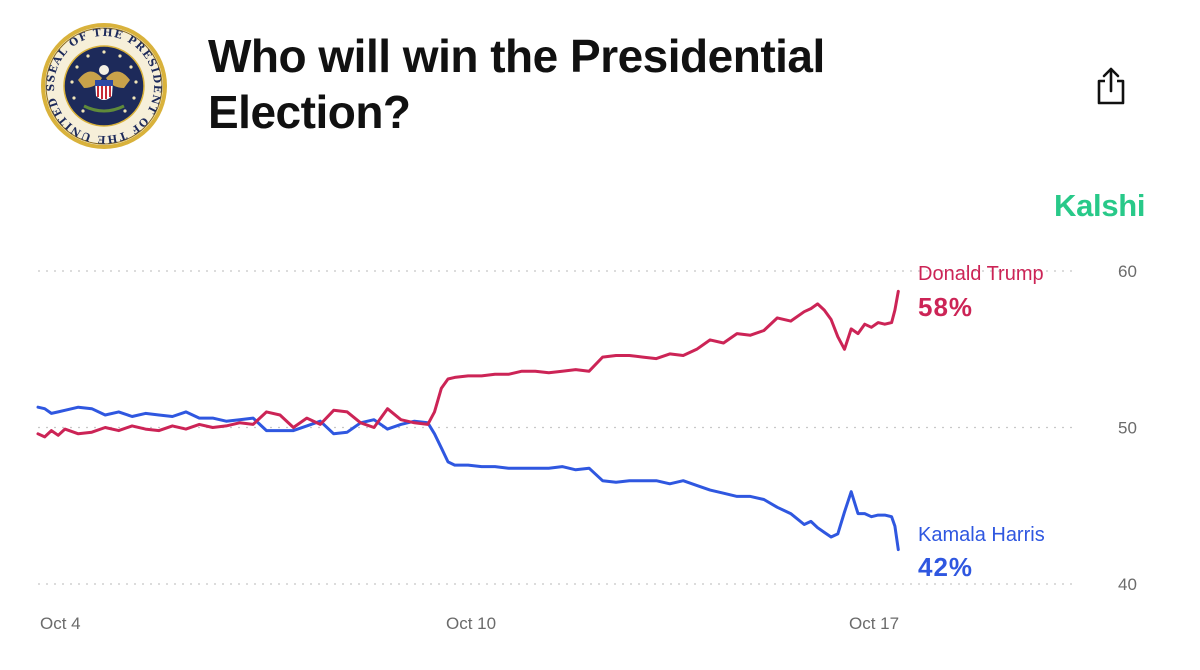  Describe the element at coordinates (981, 274) in the screenshot. I see `series-label-donald-trump: Donald Trump` at that location.